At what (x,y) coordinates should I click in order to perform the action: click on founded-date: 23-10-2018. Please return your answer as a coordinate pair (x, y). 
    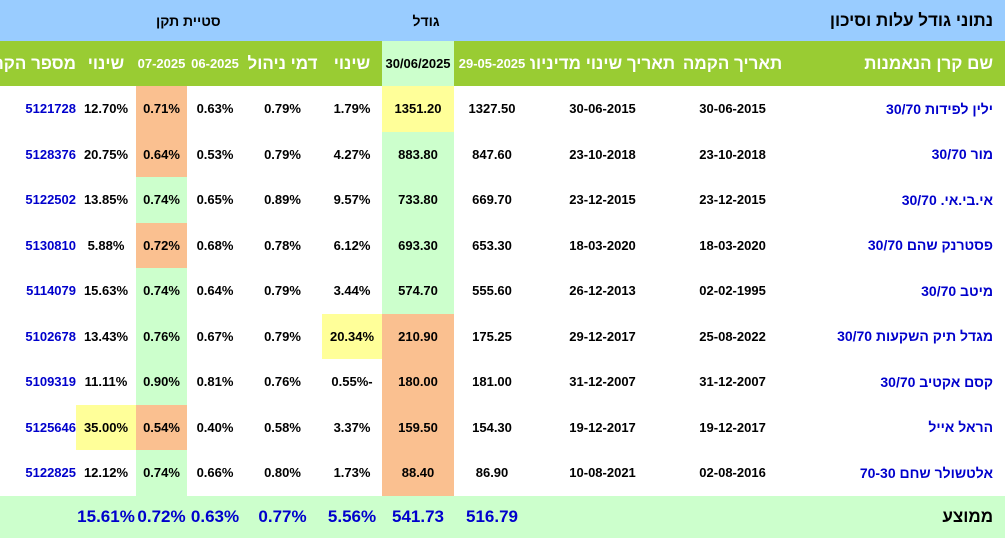
    Looking at the image, I should click on (732, 154).